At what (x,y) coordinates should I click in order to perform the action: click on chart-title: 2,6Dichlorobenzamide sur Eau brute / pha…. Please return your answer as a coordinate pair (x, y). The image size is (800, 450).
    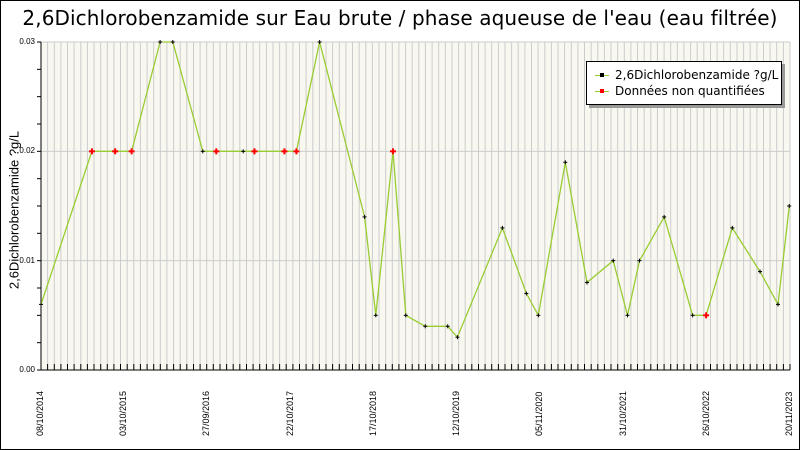
    Looking at the image, I should click on (400, 18).